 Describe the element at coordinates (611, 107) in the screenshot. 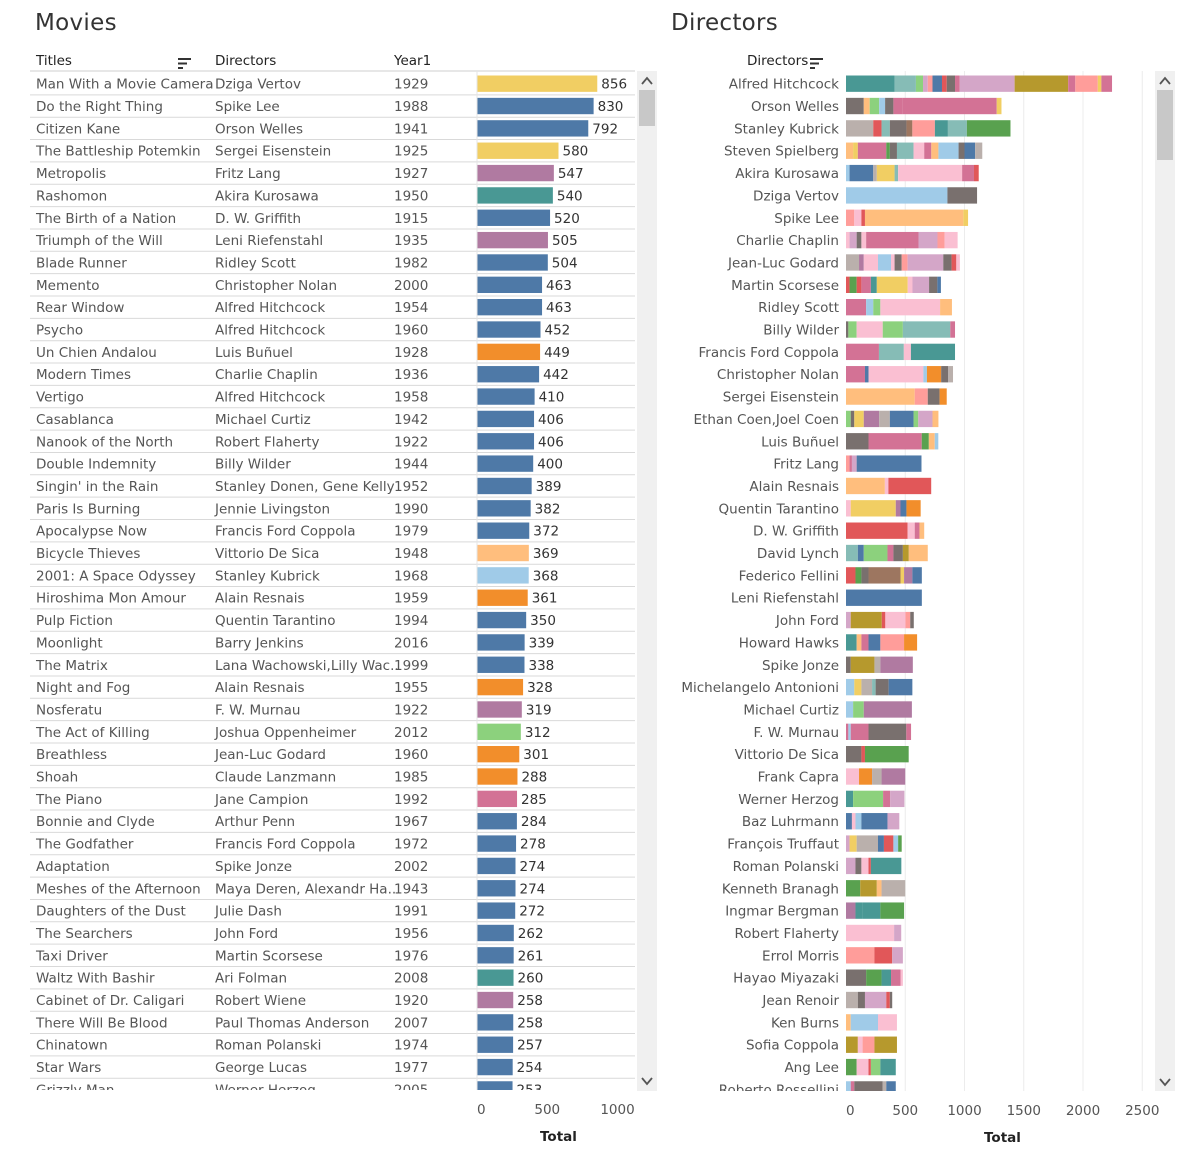

I see `movie-bar-label: 830` at that location.